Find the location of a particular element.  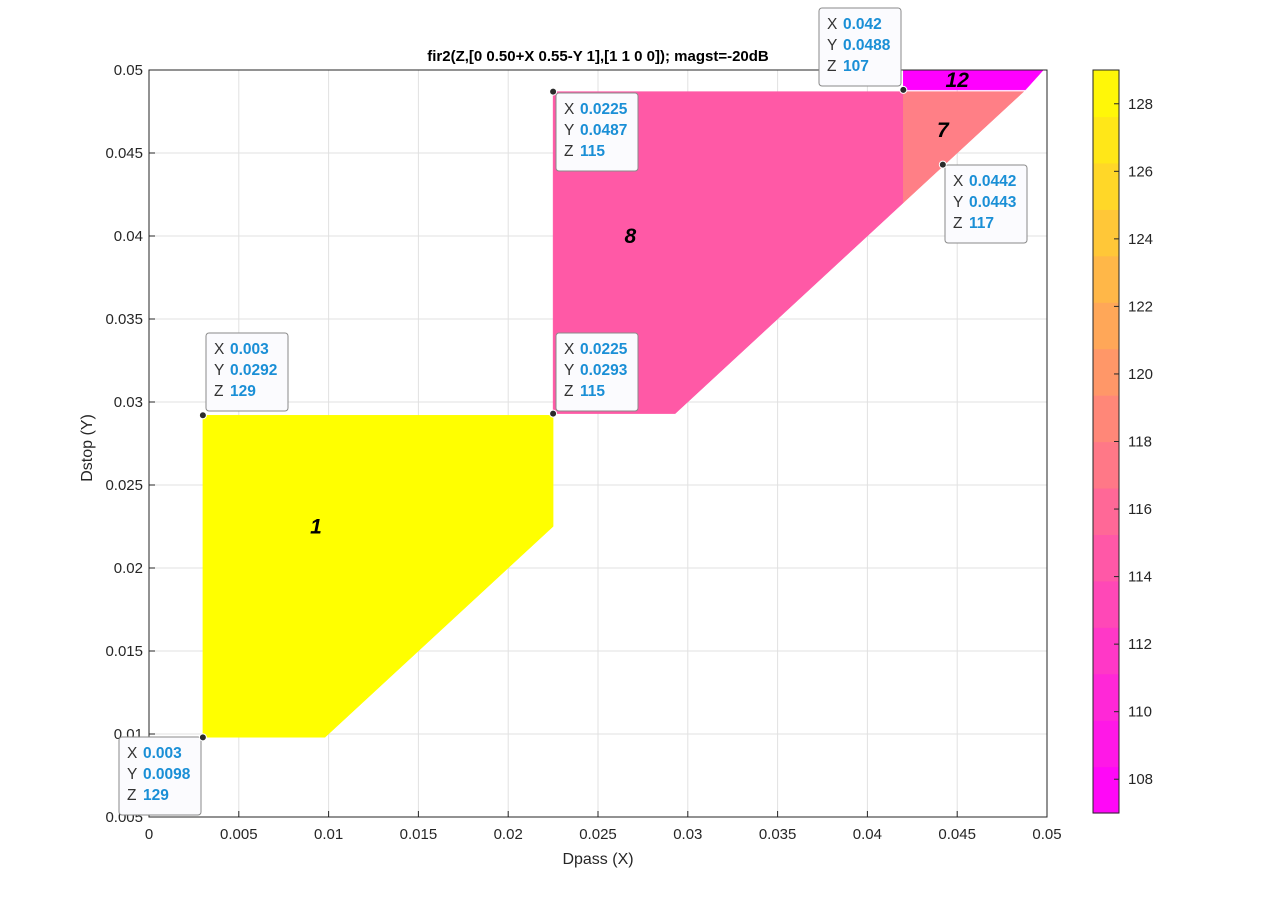

x-tick-label: 0.015 is located at coordinates (419, 834).